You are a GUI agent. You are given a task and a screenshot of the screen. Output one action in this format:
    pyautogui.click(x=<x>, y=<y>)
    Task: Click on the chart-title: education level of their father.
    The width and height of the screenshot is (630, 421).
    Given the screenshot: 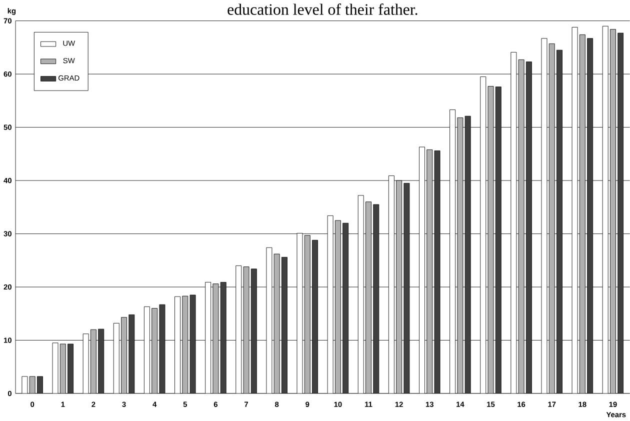 What is the action you would take?
    pyautogui.click(x=323, y=10)
    